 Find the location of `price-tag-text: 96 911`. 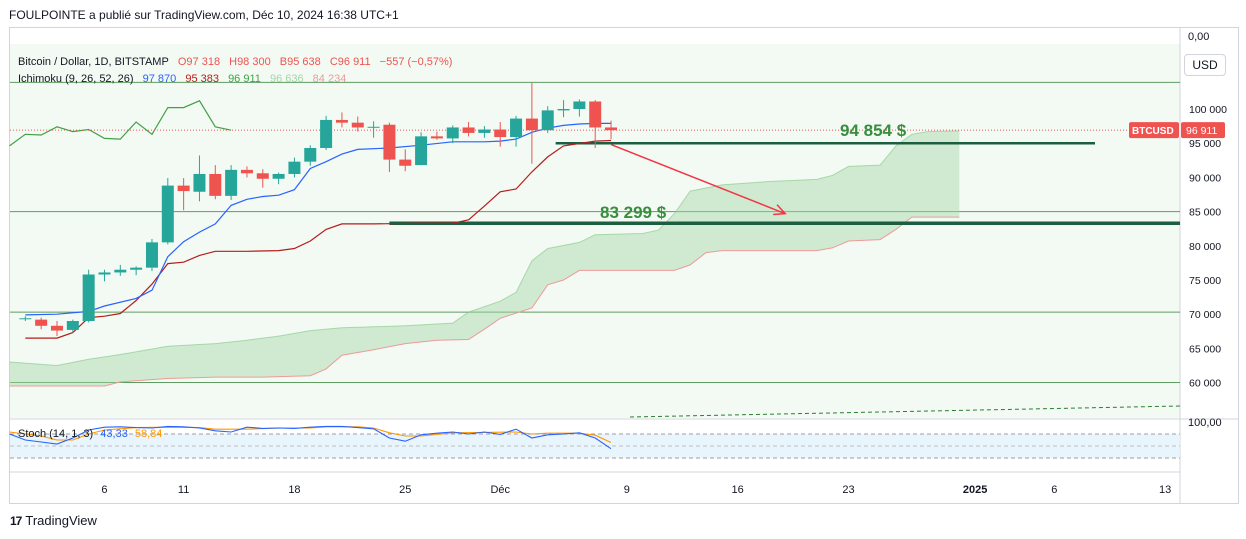

price-tag-text: 96 911 is located at coordinates (1201, 131).